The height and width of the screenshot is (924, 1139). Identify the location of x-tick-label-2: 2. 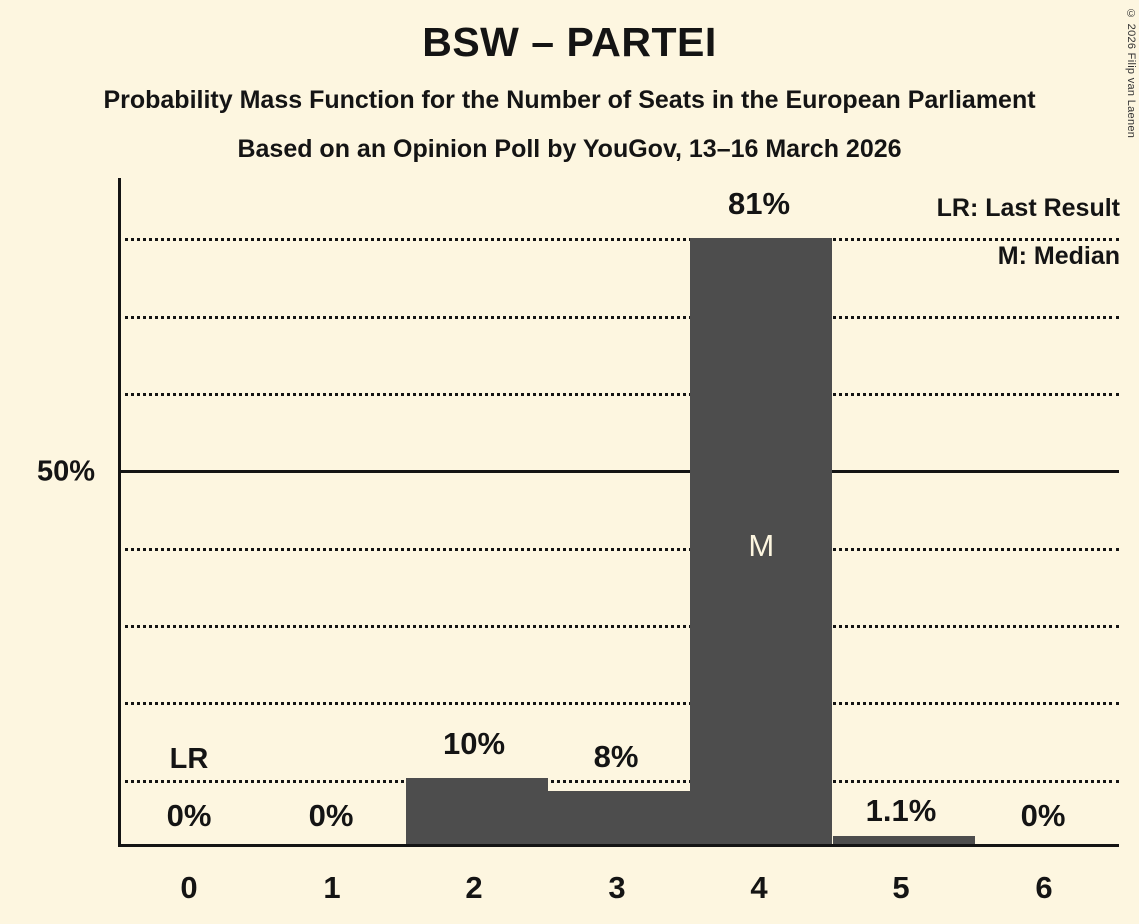
(474, 887).